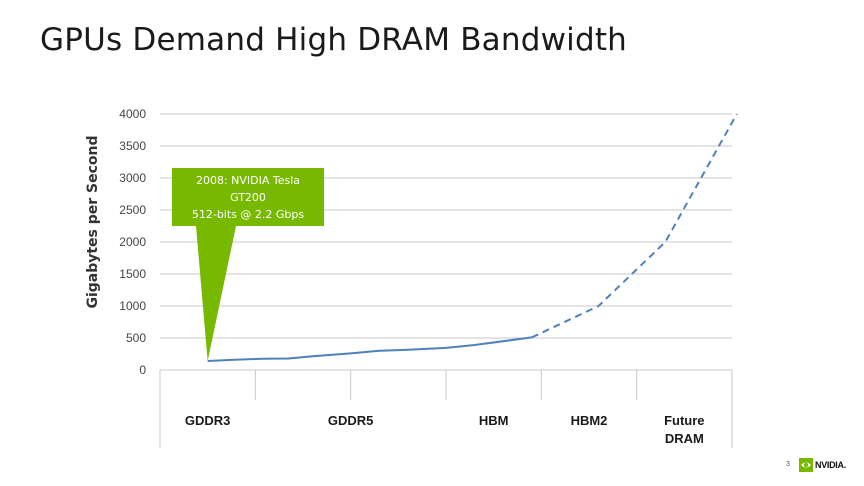 This screenshot has height=486, width=864. Describe the element at coordinates (132, 114) in the screenshot. I see `y-tick-label: 4000` at that location.